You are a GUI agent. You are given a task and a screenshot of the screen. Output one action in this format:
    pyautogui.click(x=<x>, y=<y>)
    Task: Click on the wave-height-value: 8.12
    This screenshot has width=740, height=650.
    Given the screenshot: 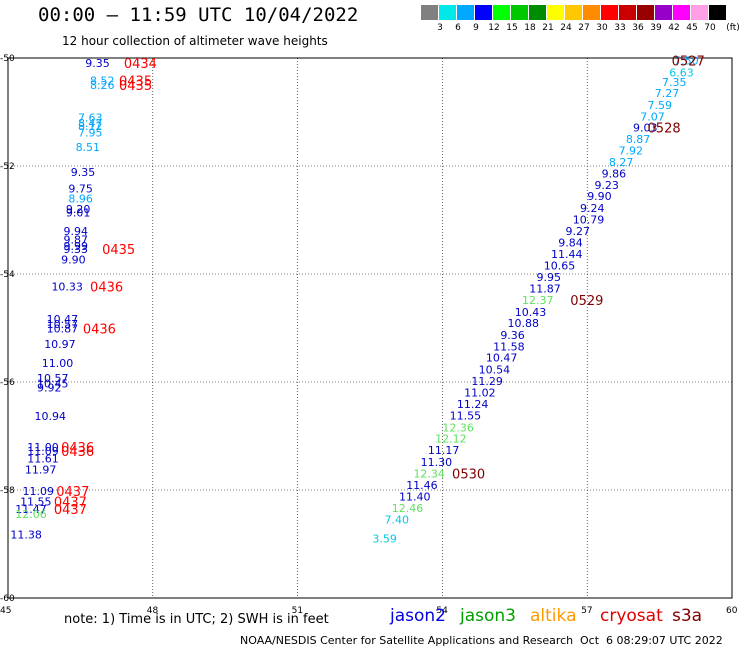 What is the action you would take?
    pyautogui.click(x=90, y=126)
    